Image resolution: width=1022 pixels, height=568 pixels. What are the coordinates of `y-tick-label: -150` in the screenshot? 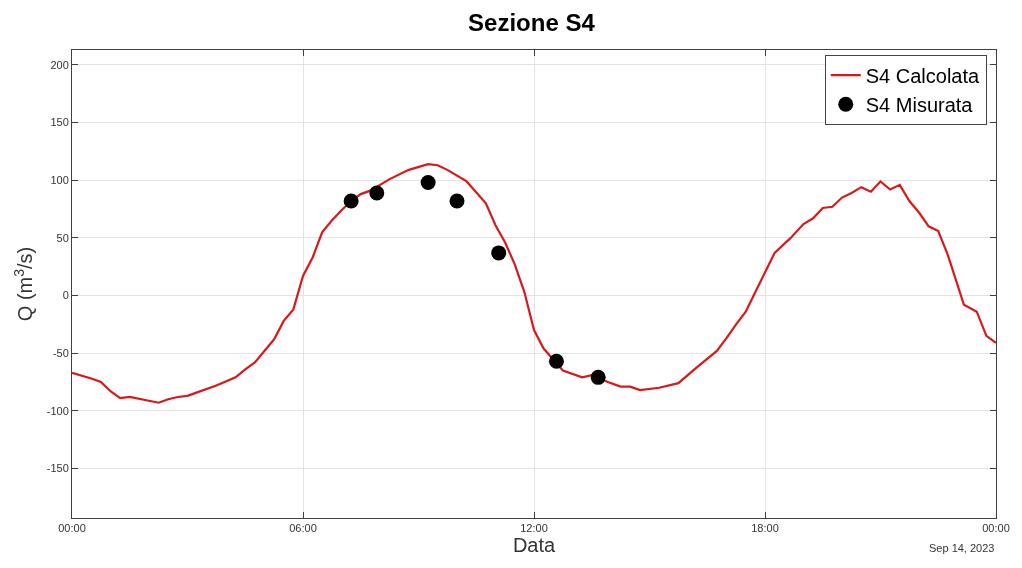 It's located at (57, 468).